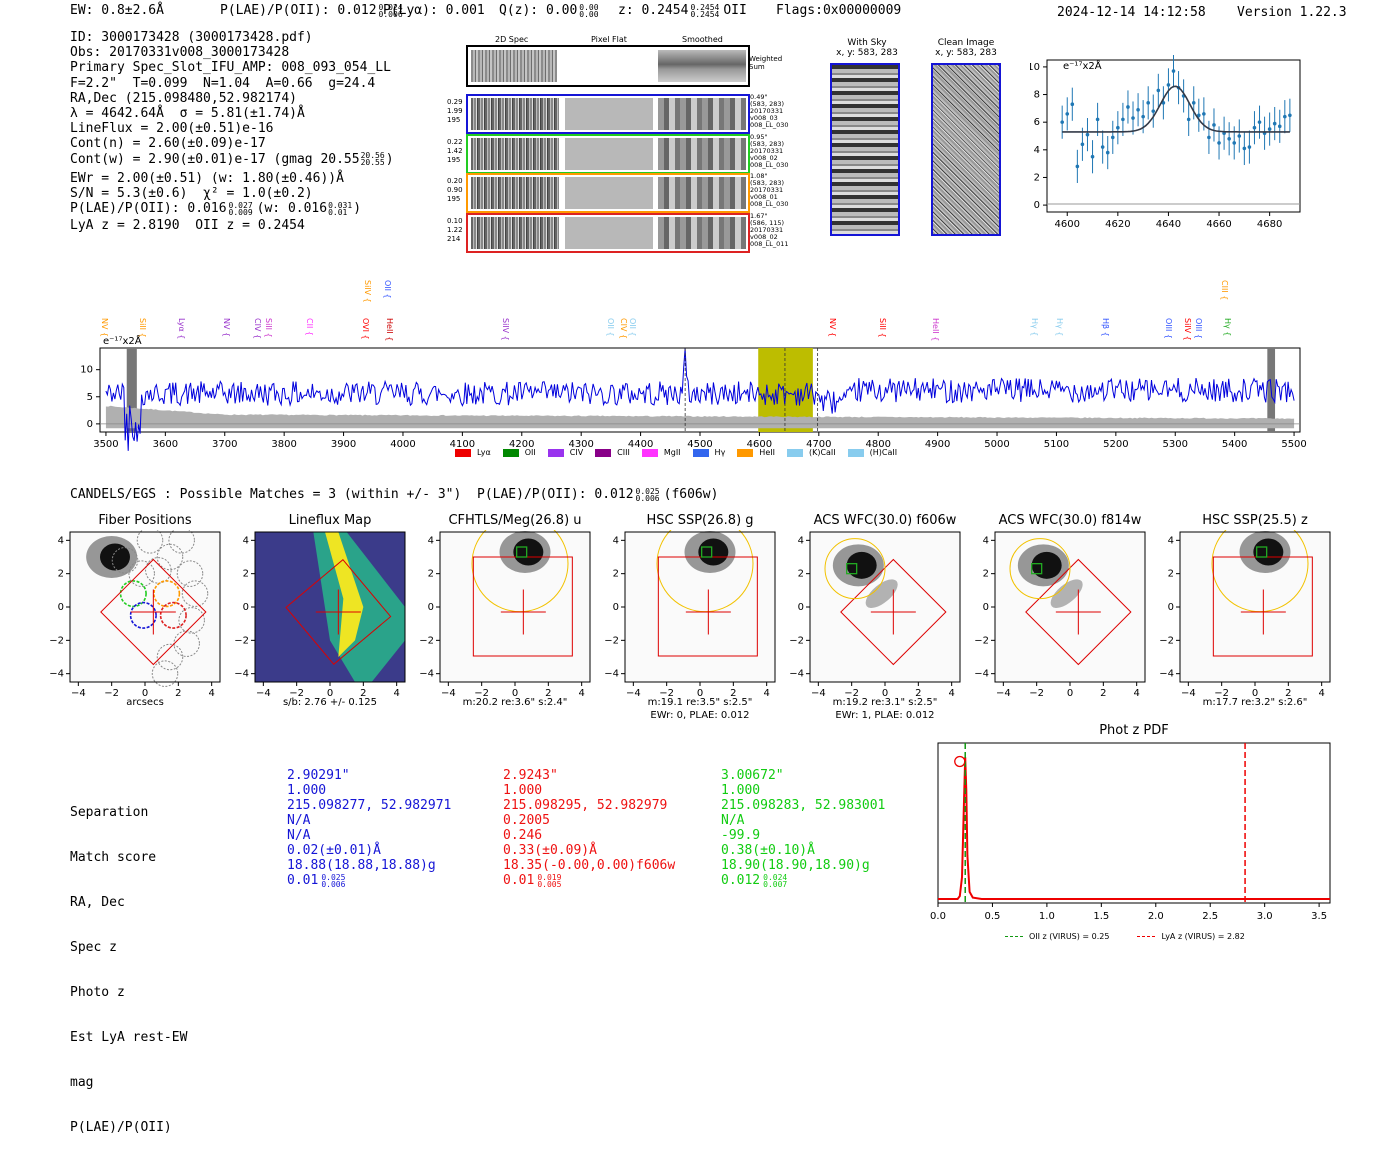 This screenshot has height=1150, width=1400. I want to click on match-cell: N/A, so click(369, 835).